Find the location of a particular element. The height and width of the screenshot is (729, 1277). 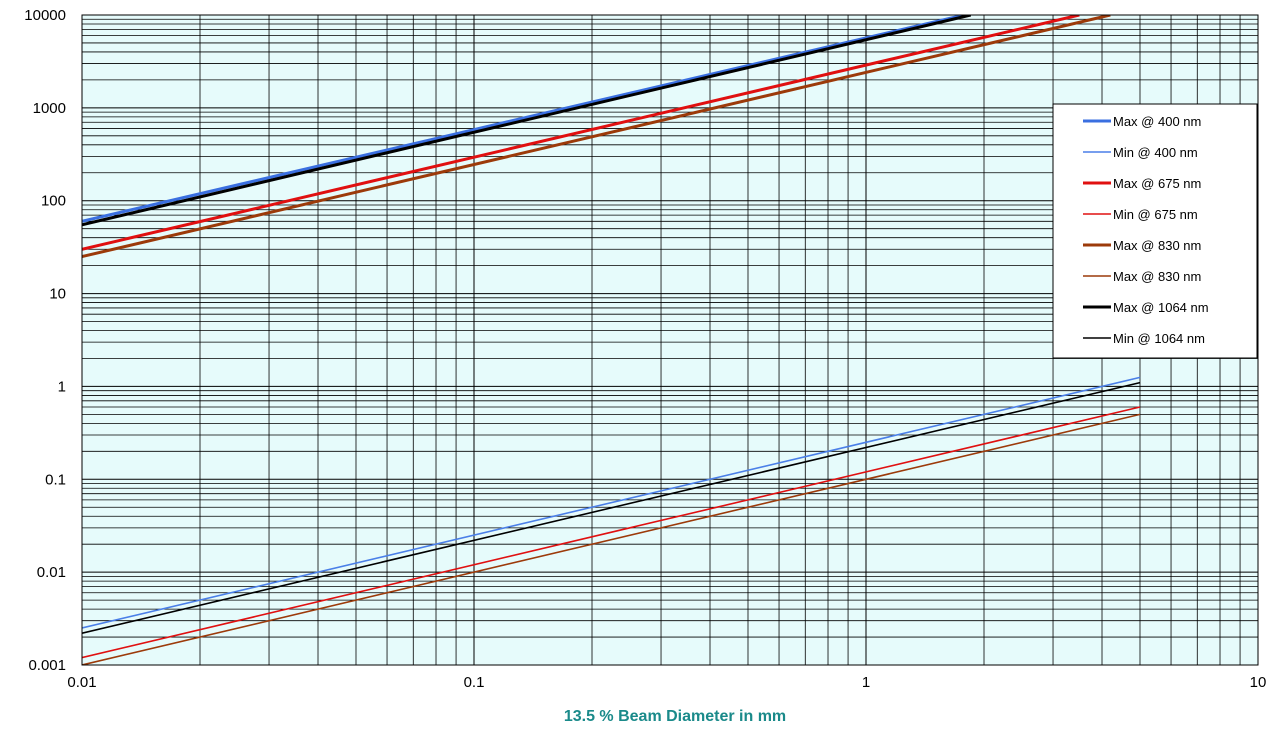

legend-label: Min @ 1064 nm is located at coordinates (1159, 338).